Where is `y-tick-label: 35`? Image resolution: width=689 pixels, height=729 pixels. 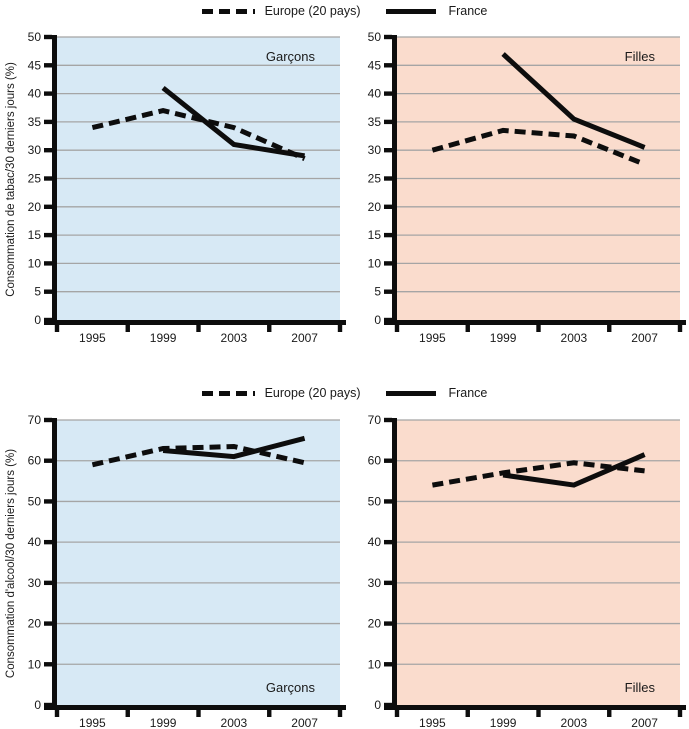
y-tick-label: 35 is located at coordinates (375, 122).